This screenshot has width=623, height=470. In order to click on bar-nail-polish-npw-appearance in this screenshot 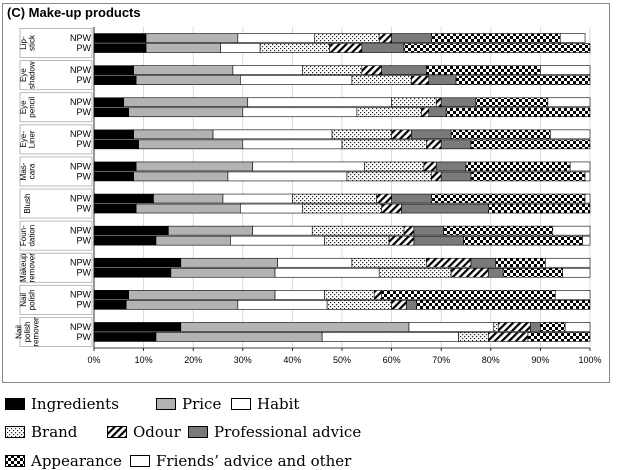, I will do `click(468, 295)`.